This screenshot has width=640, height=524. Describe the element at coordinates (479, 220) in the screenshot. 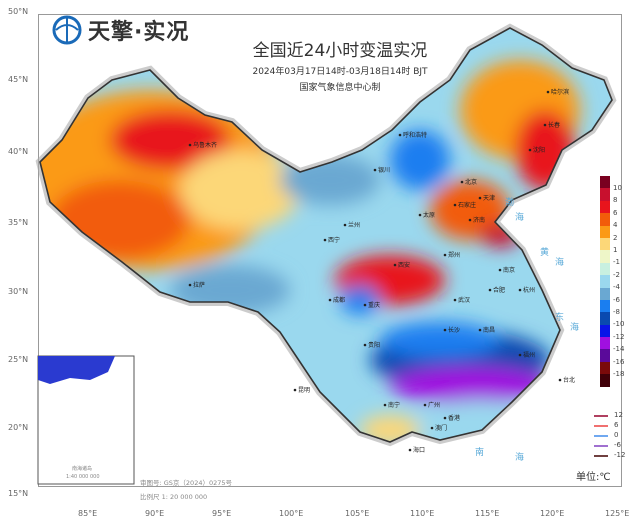

I see `city-label: 济南` at that location.